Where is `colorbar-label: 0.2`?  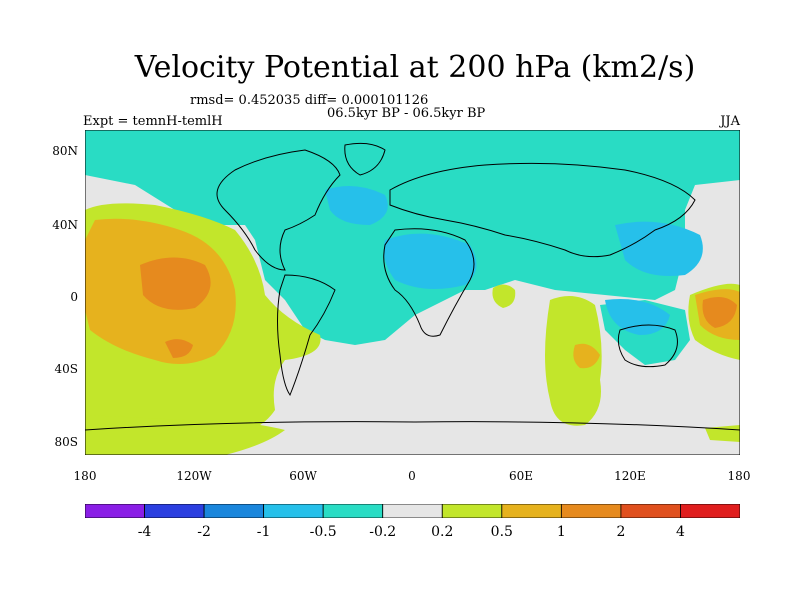
colorbar-label: 0.2 is located at coordinates (442, 532).